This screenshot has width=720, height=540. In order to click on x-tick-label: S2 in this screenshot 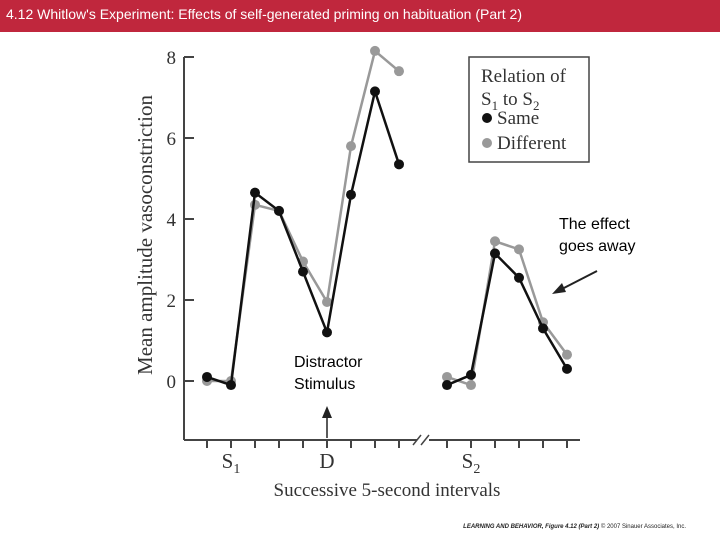, I will do `click(471, 463)`.